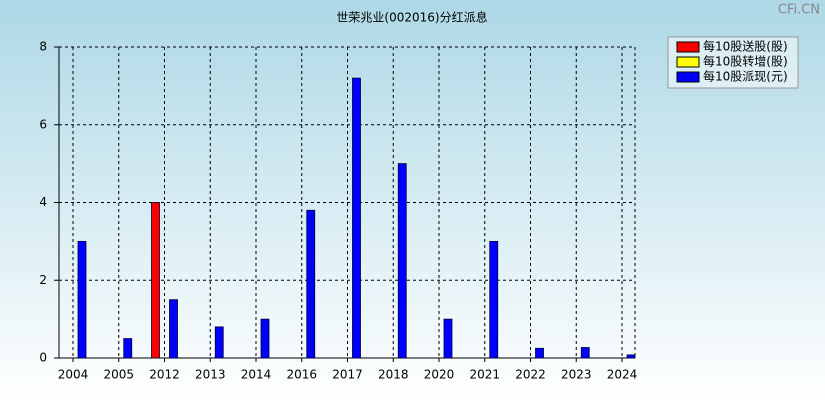 Image resolution: width=825 pixels, height=400 pixels. Describe the element at coordinates (799, 10) in the screenshot. I see `watermark: CFi.CN` at that location.